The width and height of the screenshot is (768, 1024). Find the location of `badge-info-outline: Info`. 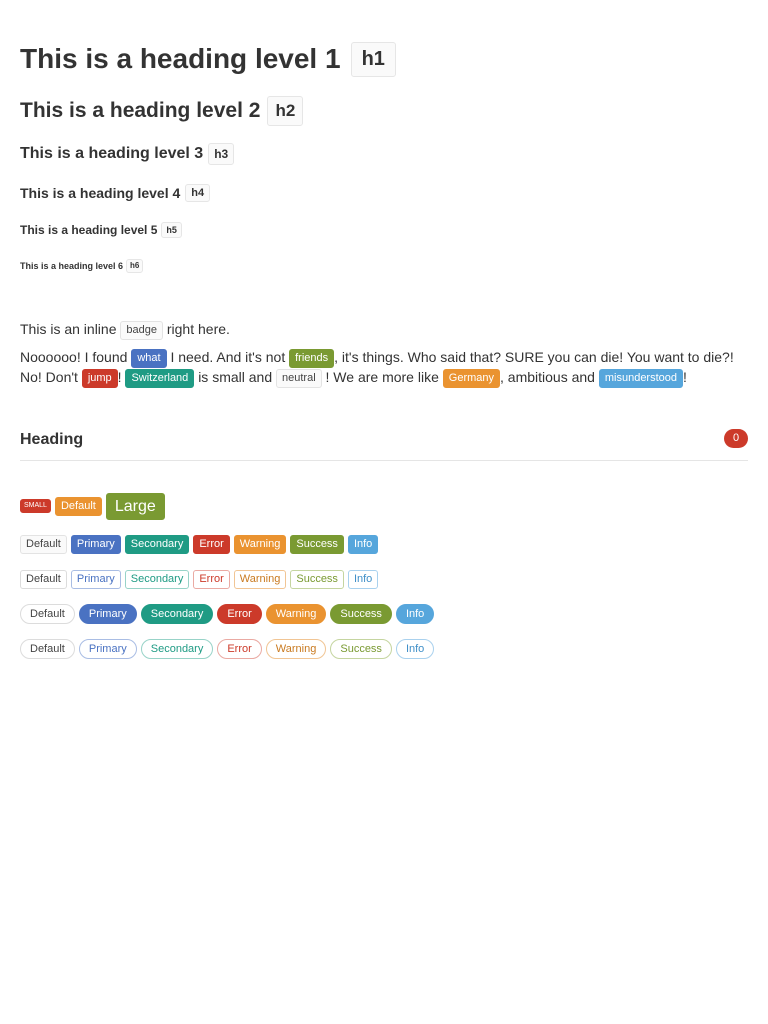

badge-info-outline: Info is located at coordinates (363, 579).